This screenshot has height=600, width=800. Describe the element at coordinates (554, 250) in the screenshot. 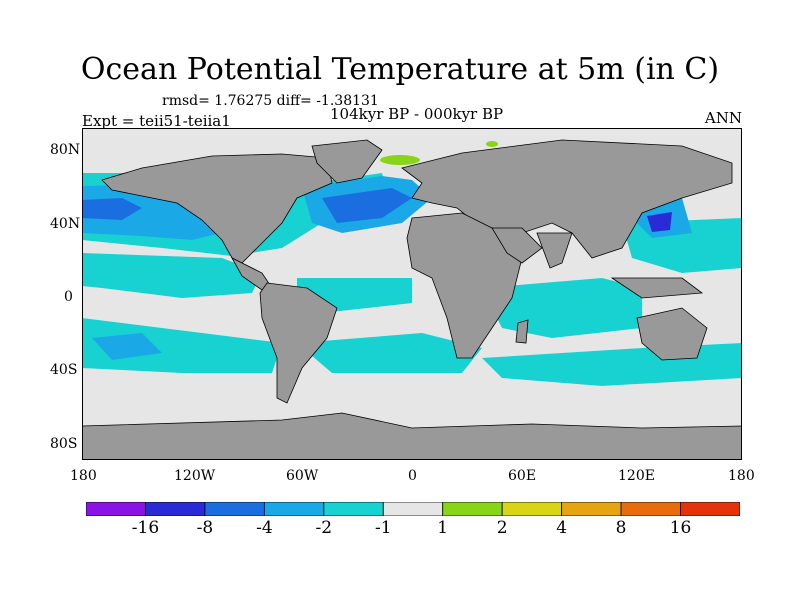

I see `india` at that location.